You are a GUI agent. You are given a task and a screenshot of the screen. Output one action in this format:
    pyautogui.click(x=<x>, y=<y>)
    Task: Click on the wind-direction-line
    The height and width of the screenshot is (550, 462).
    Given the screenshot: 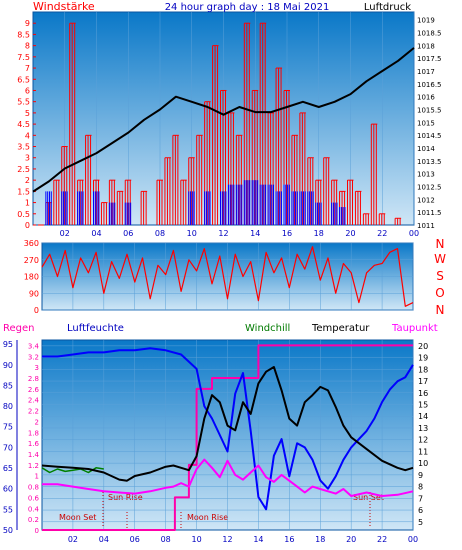 What is the action you would take?
    pyautogui.click(x=227, y=276)
    